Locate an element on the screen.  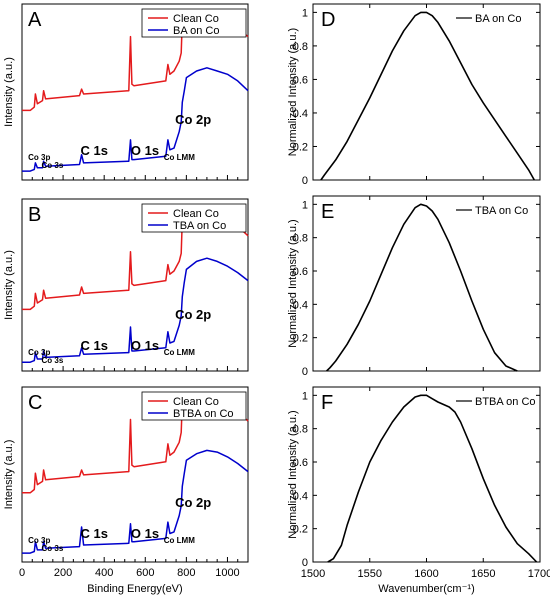
x-tick-label: 1600 is located at coordinates (426, 574).